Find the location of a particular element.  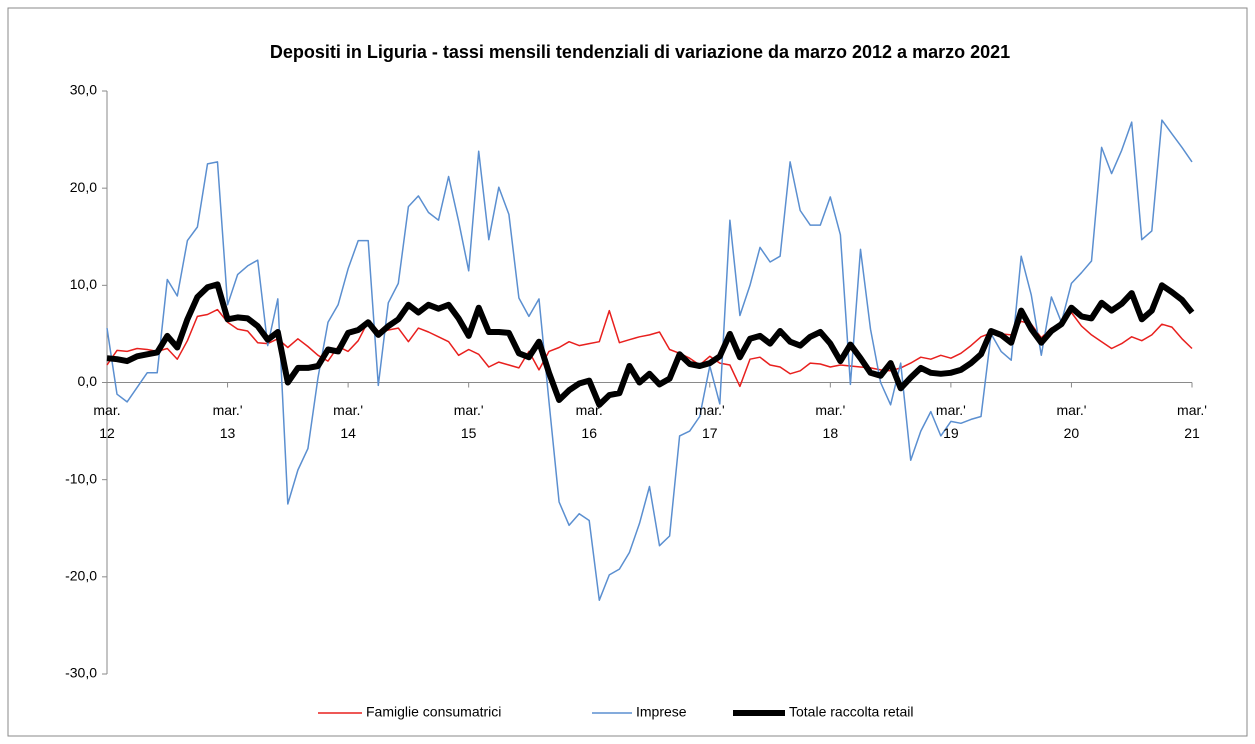

series-line is located at coordinates (650, 344).